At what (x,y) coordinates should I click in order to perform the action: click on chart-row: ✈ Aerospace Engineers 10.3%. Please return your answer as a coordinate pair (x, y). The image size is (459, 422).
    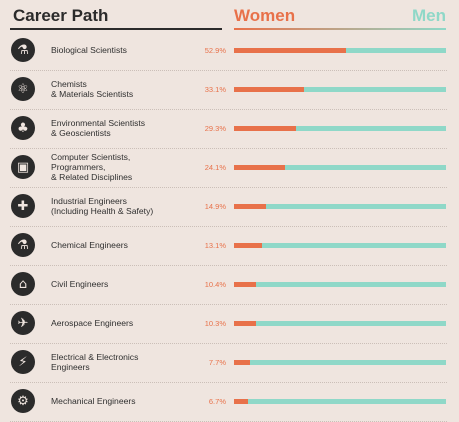
    Looking at the image, I should click on (229, 324).